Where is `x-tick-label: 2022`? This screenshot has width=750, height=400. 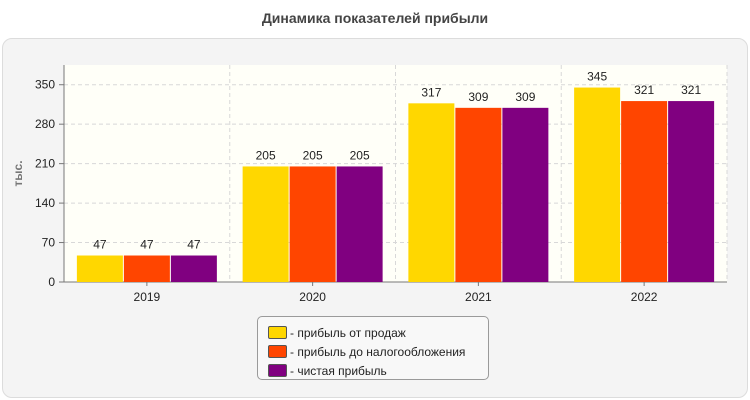
x-tick-label: 2022 is located at coordinates (644, 297).